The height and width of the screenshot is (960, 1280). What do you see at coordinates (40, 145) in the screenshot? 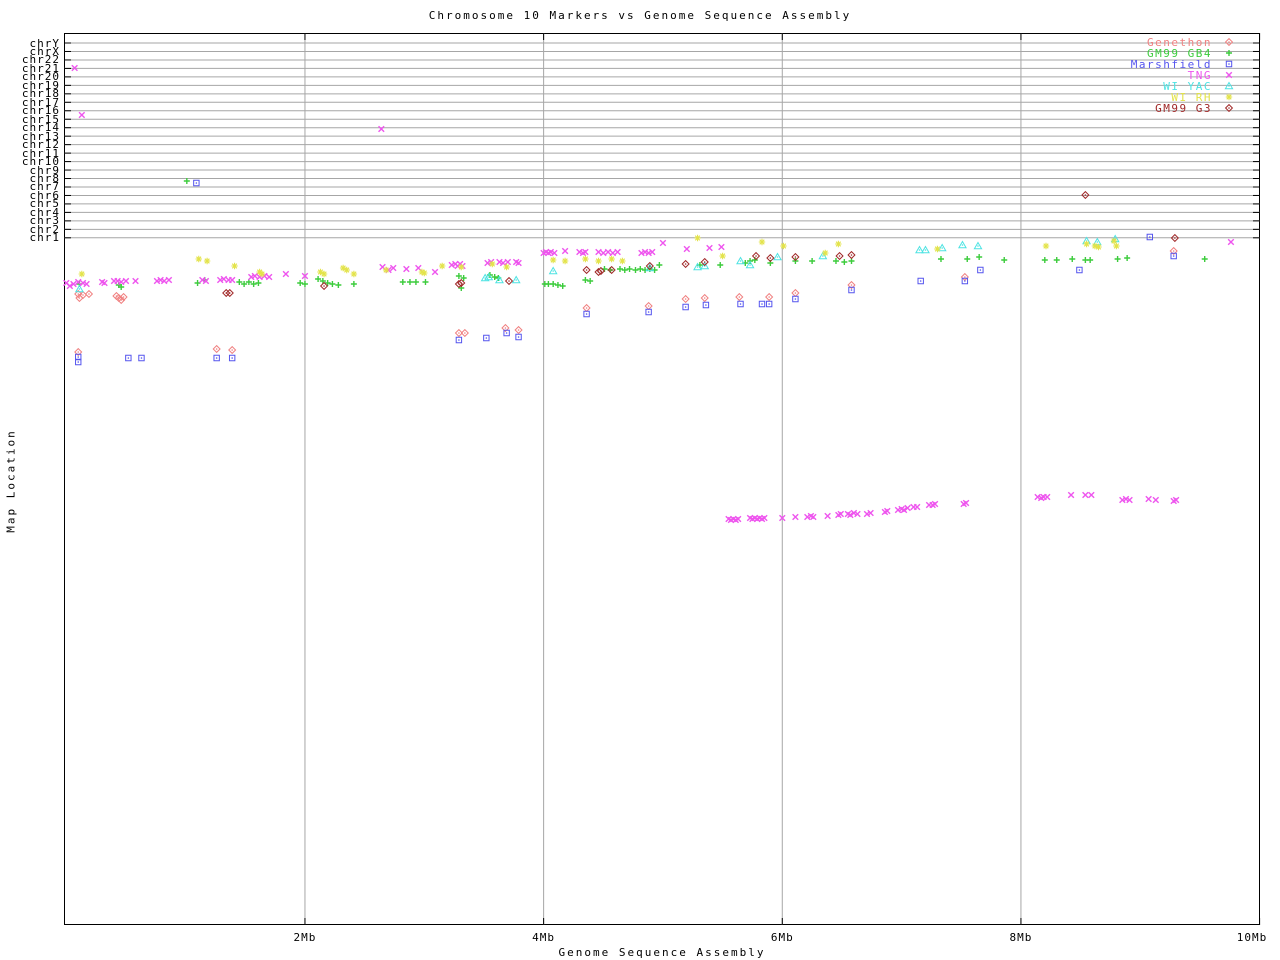
I see `y-tick-label-chr12: chr12` at bounding box center [40, 145].